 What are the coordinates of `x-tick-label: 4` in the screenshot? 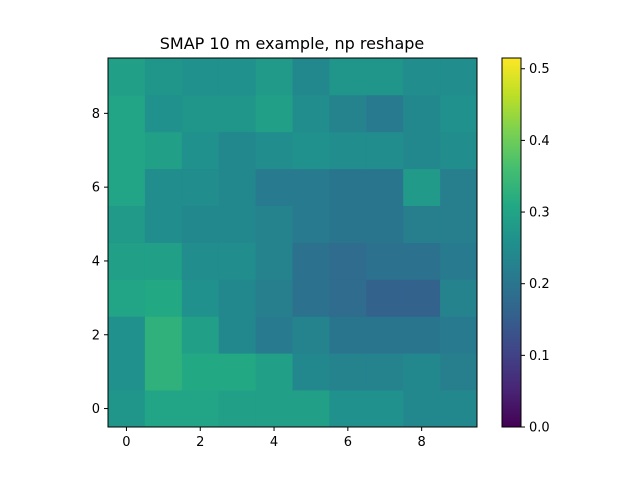 It's located at (274, 442).